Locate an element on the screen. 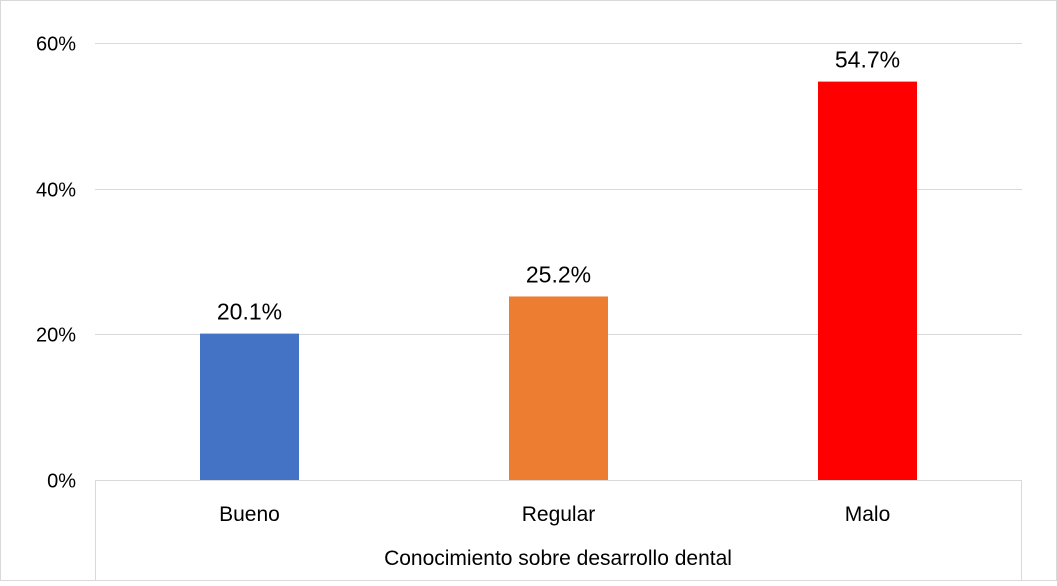 The height and width of the screenshot is (586, 1057). y-tick-label: 20% is located at coordinates (56, 336).